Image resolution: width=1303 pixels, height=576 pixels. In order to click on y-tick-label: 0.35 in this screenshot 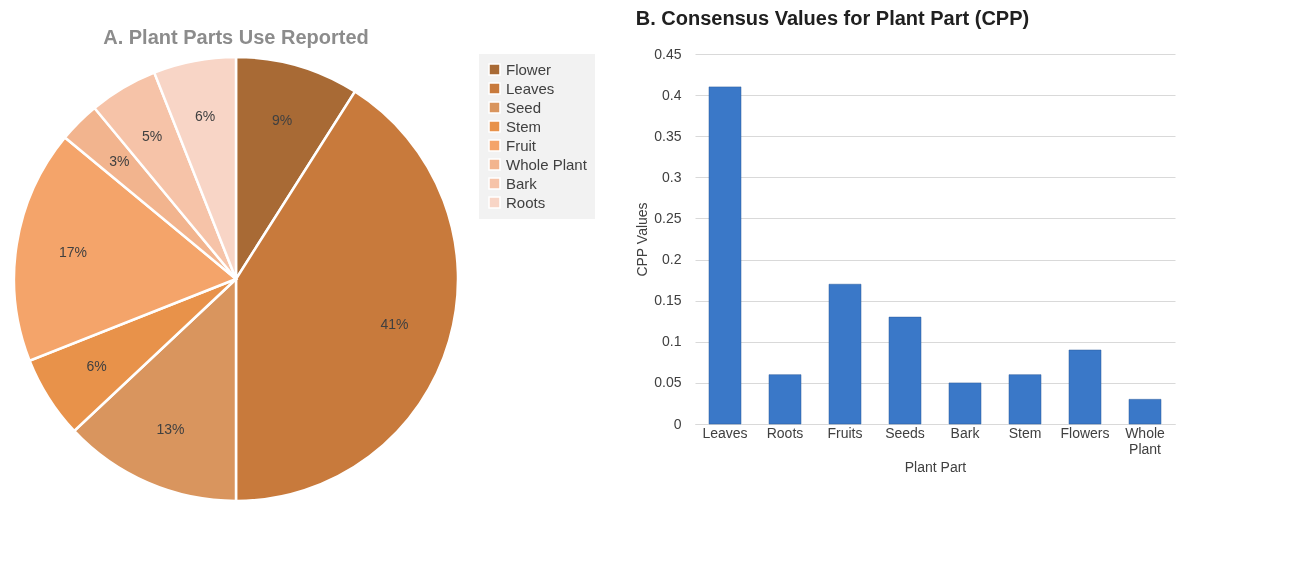, I will do `click(668, 135)`.